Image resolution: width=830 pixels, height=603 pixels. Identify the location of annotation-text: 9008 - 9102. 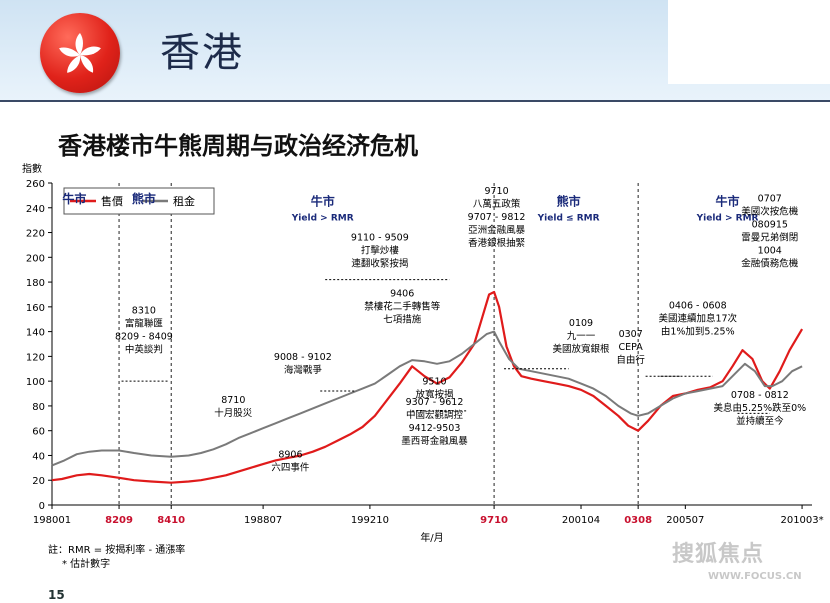
(303, 357).